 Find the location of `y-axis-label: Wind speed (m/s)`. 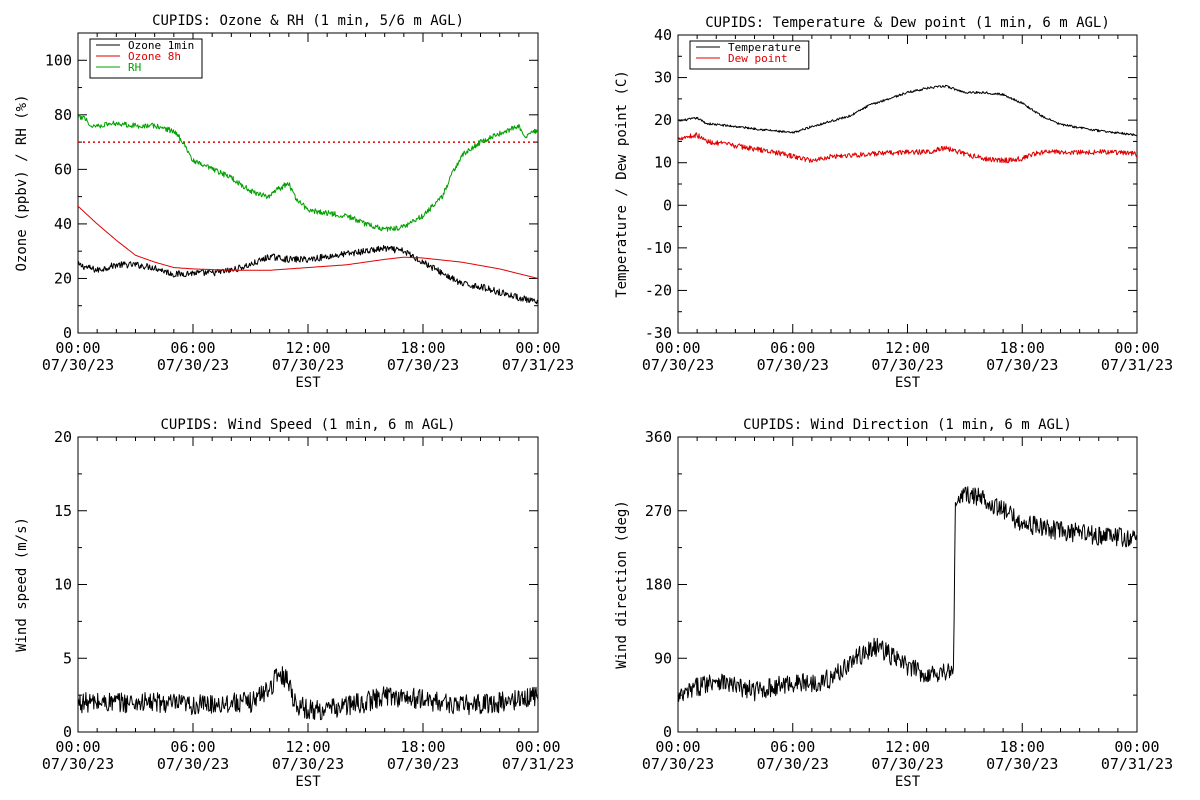

y-axis-label: Wind speed (m/s) is located at coordinates (22, 584).